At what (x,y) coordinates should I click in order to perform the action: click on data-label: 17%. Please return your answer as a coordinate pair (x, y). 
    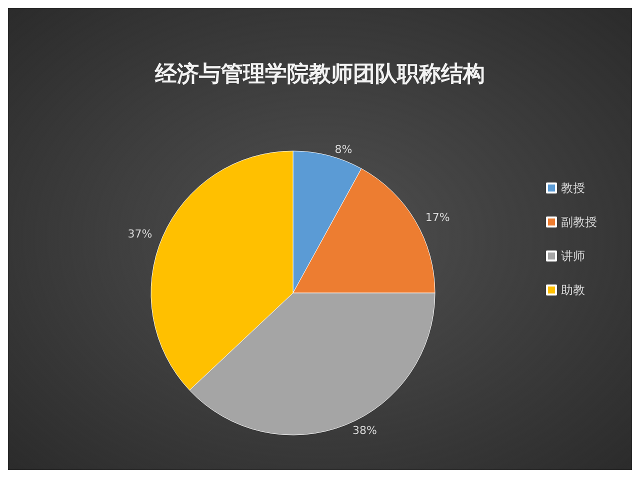
    Looking at the image, I should click on (437, 217).